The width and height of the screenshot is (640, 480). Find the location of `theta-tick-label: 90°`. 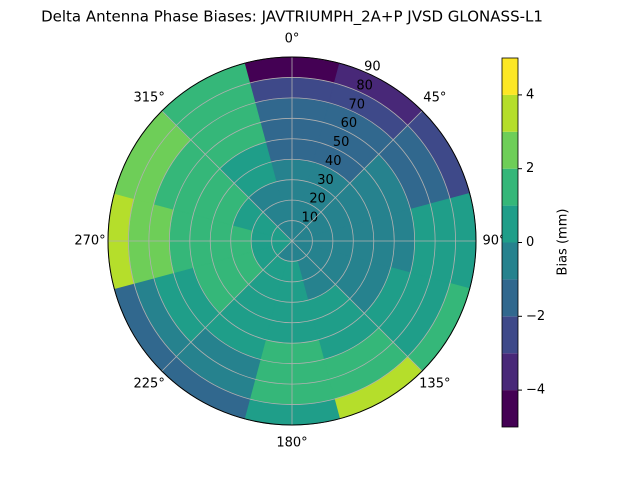

theta-tick-label: 90° is located at coordinates (493, 241).